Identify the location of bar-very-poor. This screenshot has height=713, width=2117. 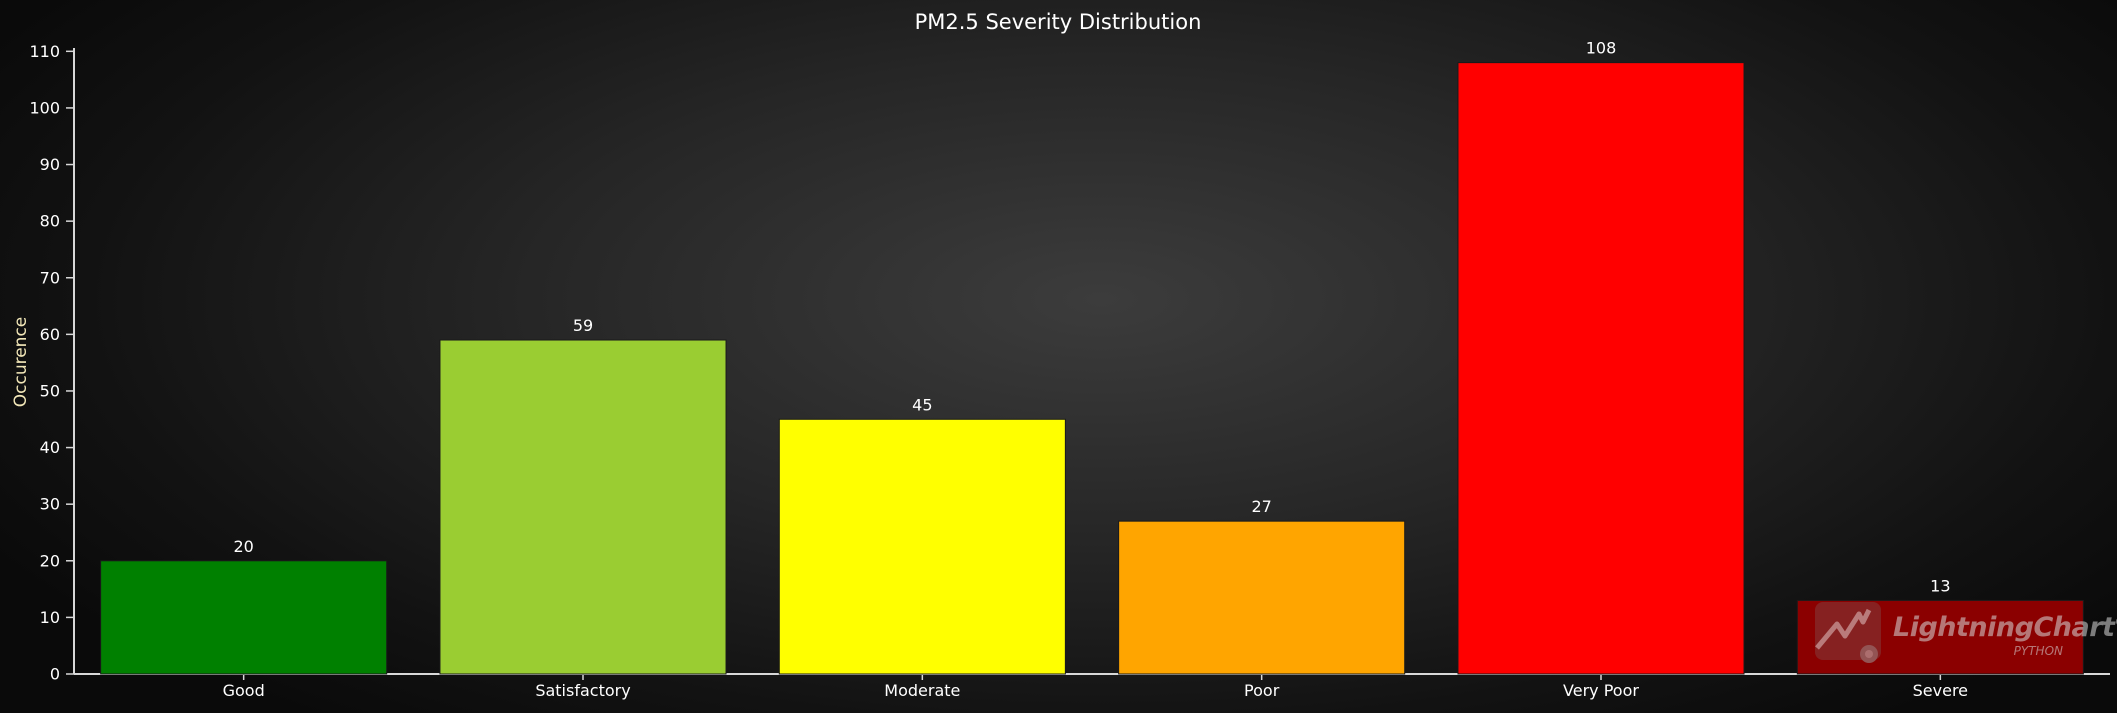
(1601, 368).